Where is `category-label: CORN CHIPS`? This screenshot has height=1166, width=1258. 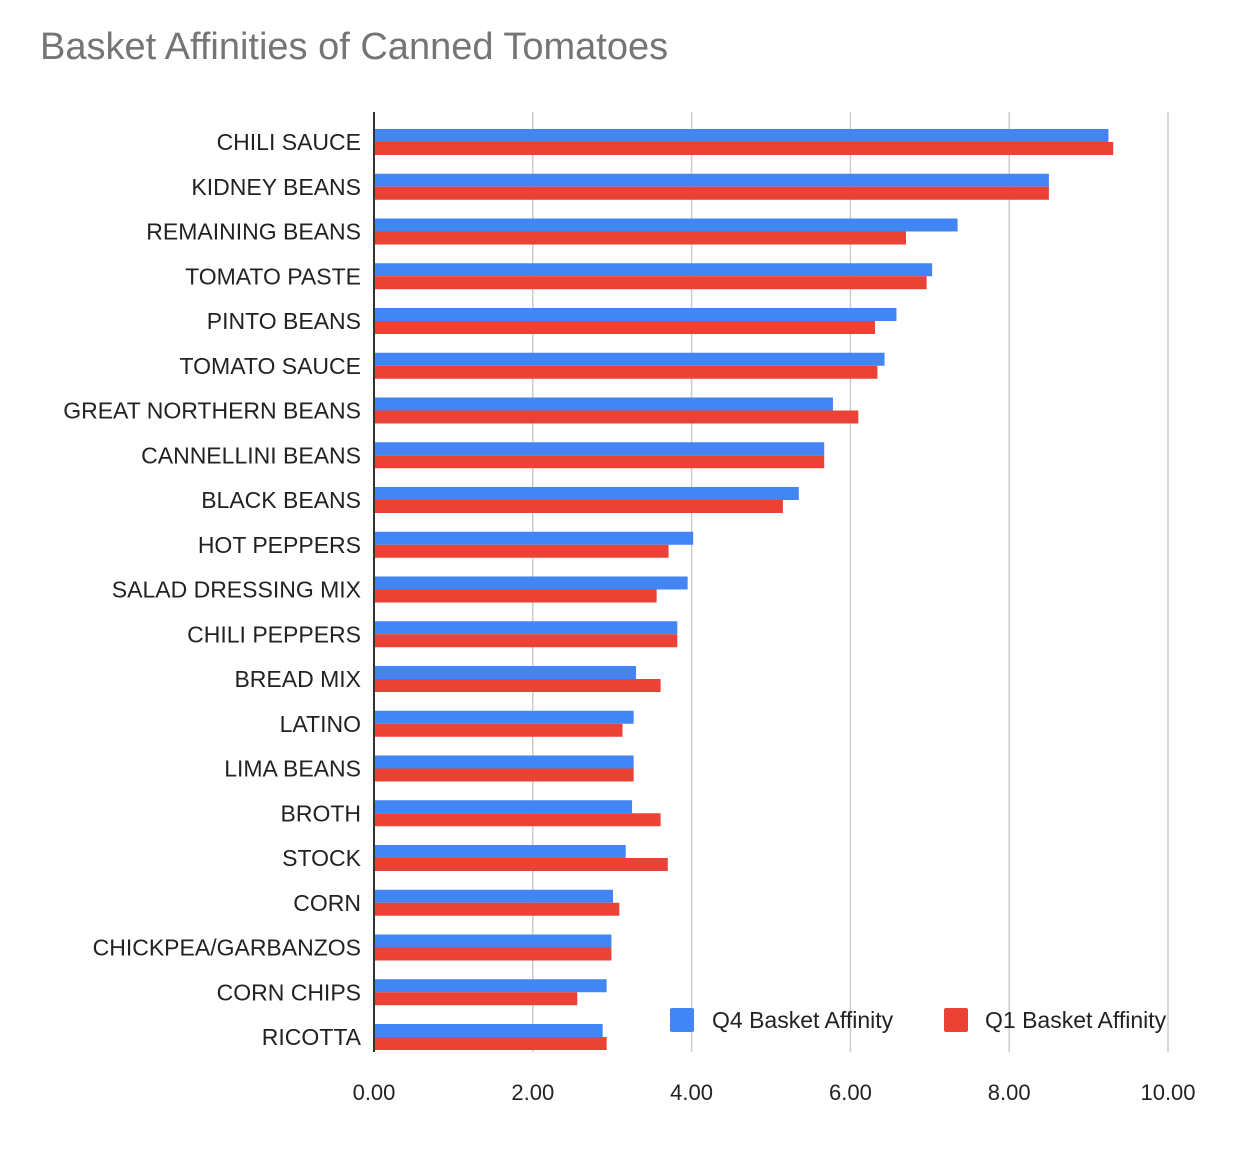 category-label: CORN CHIPS is located at coordinates (289, 992).